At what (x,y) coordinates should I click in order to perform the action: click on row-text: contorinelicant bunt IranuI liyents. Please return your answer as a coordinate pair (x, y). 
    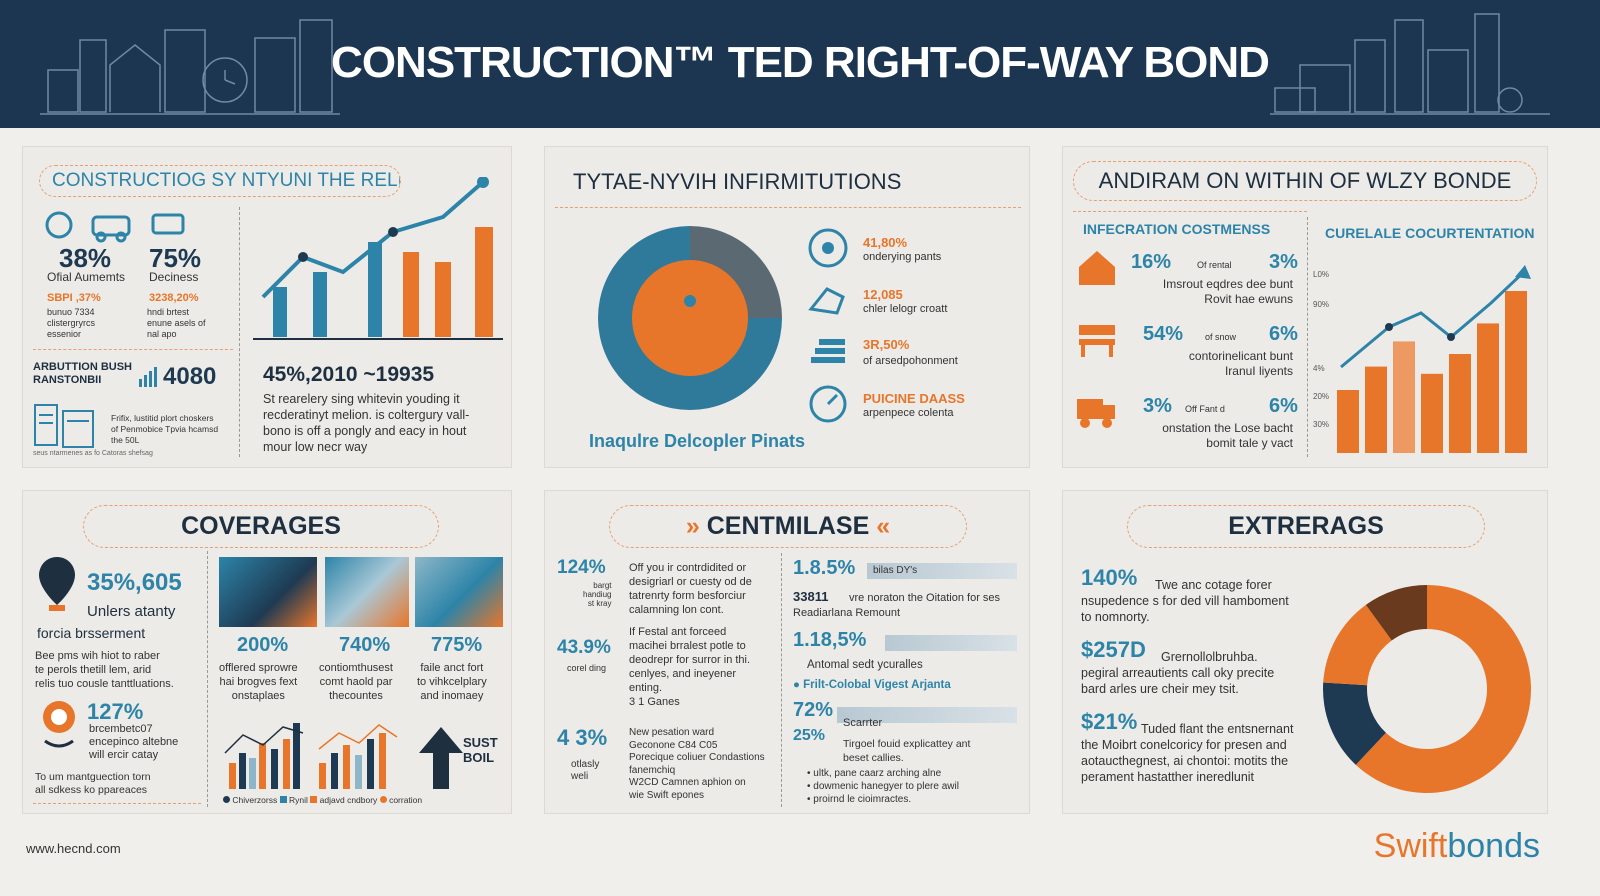
    Looking at the image, I should click on (1240, 363).